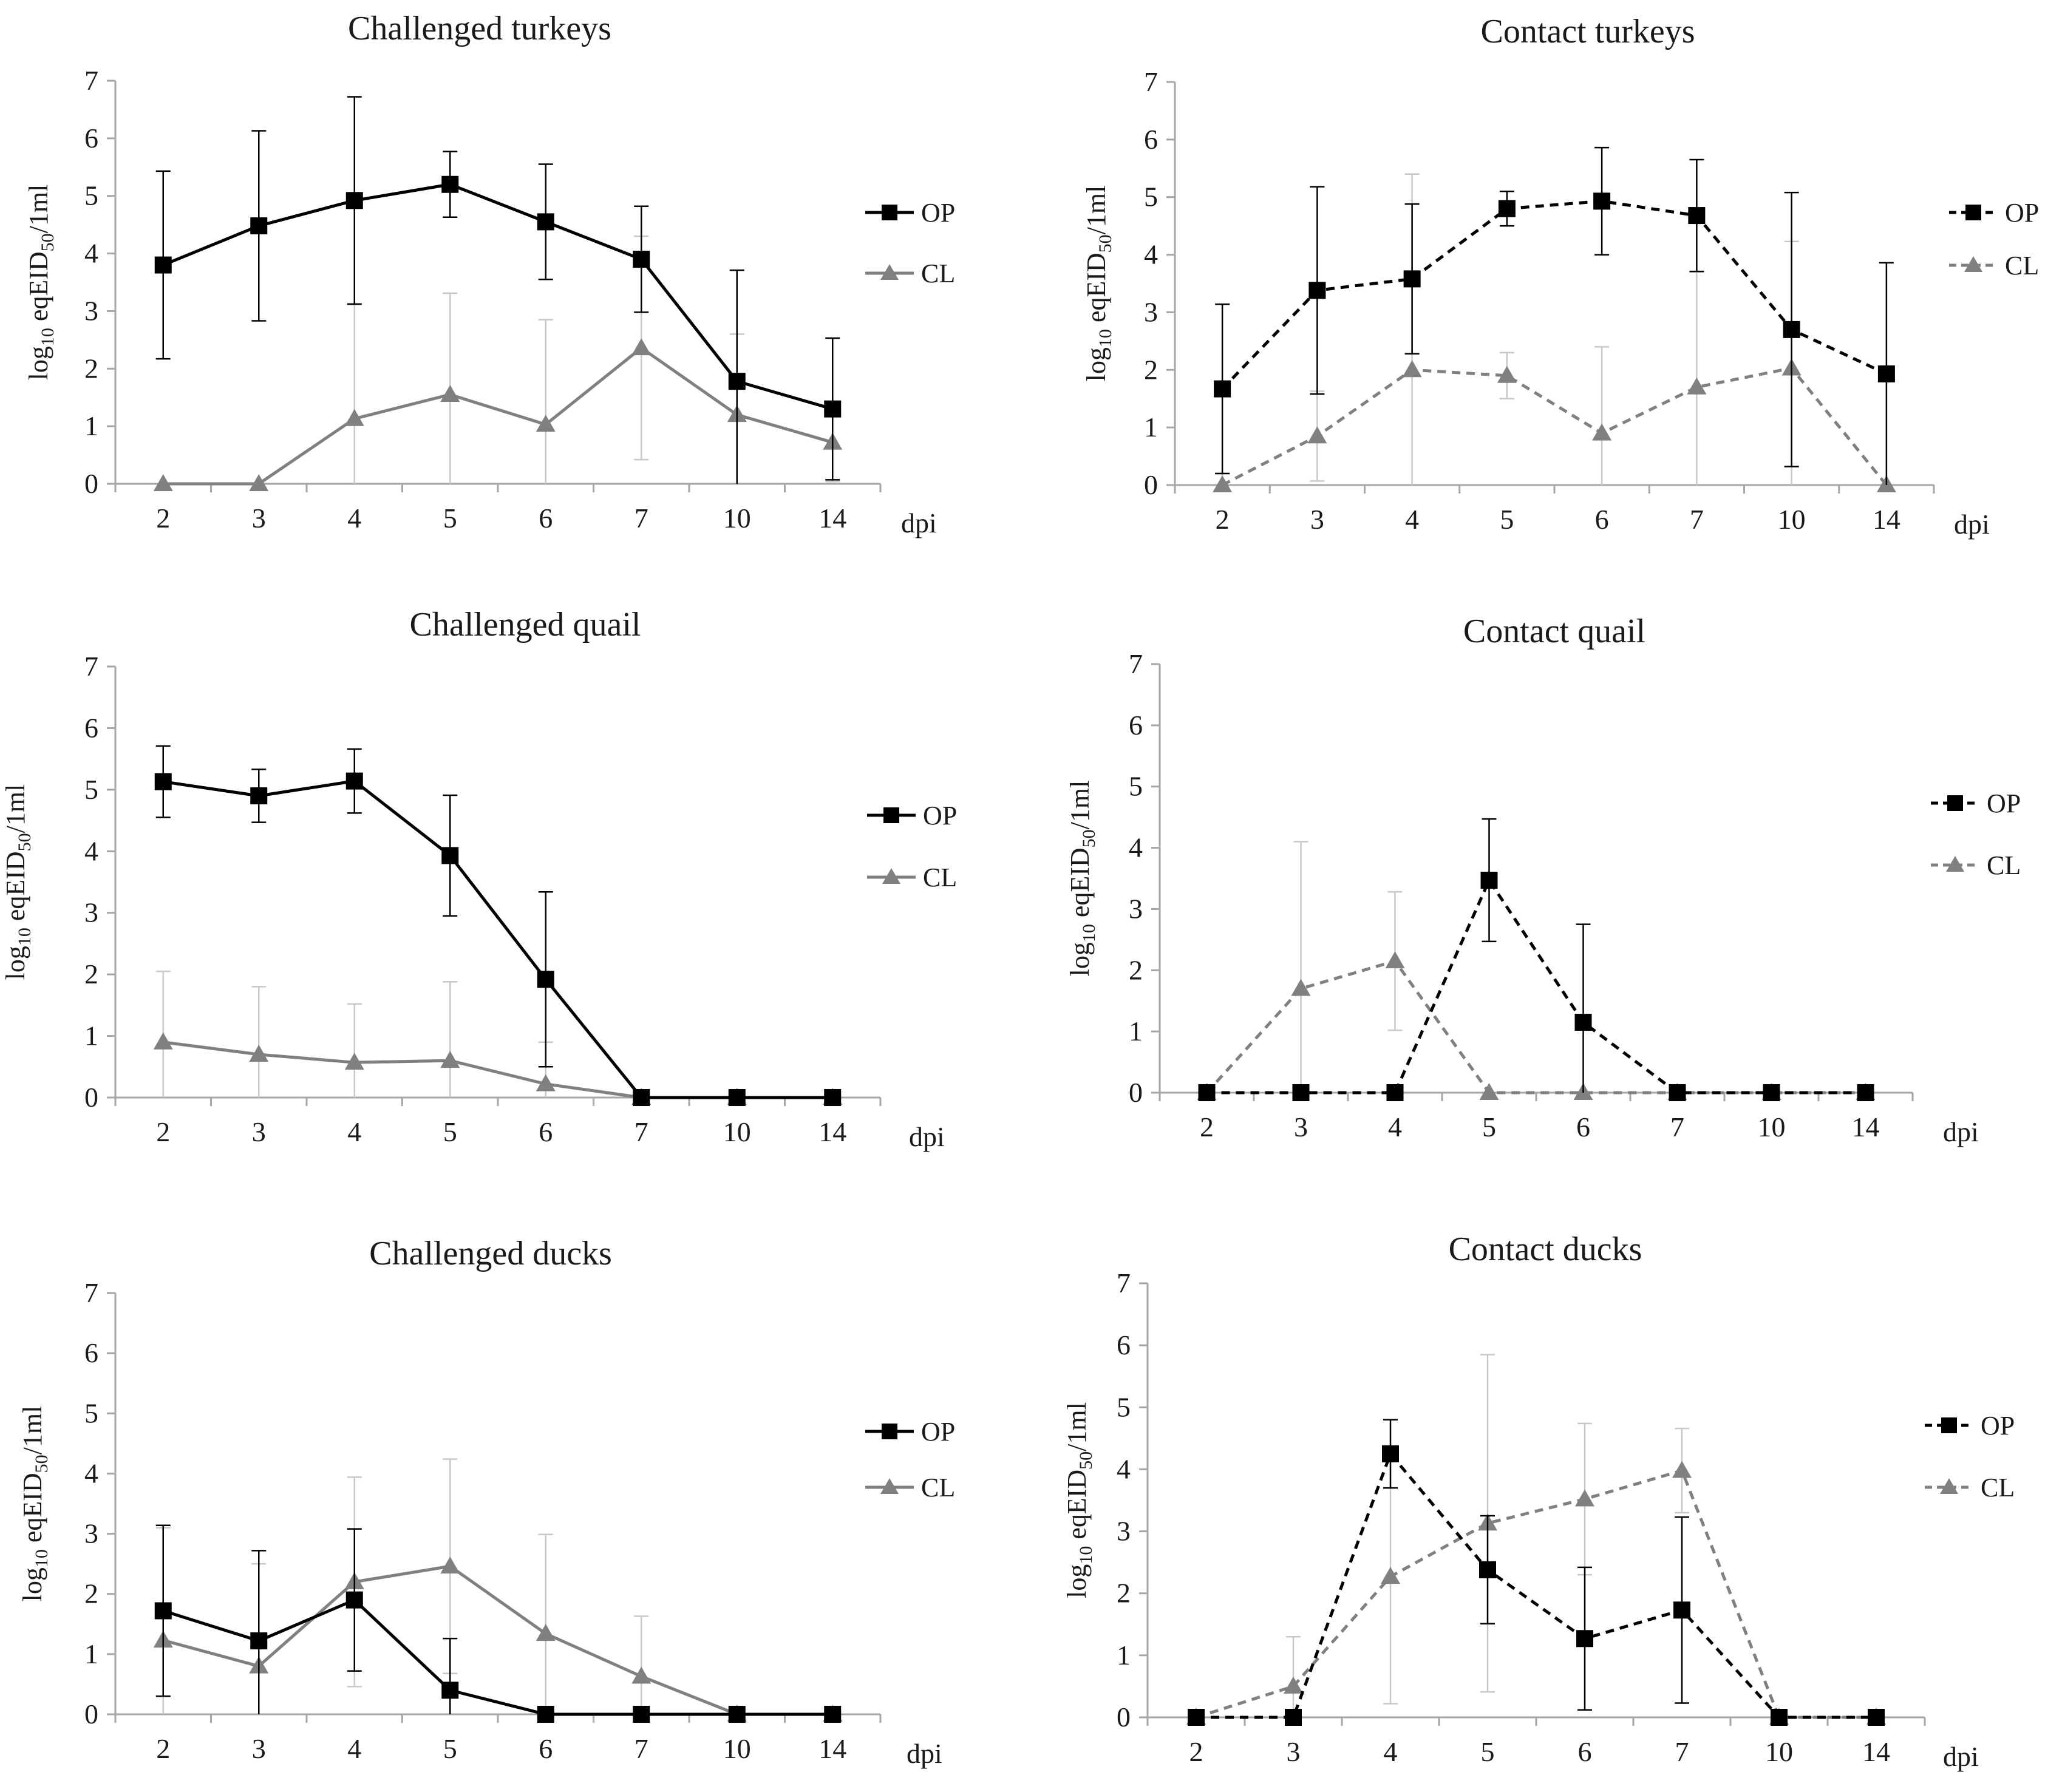  What do you see at coordinates (1151, 81) in the screenshot?
I see `y-tick-label: 7` at bounding box center [1151, 81].